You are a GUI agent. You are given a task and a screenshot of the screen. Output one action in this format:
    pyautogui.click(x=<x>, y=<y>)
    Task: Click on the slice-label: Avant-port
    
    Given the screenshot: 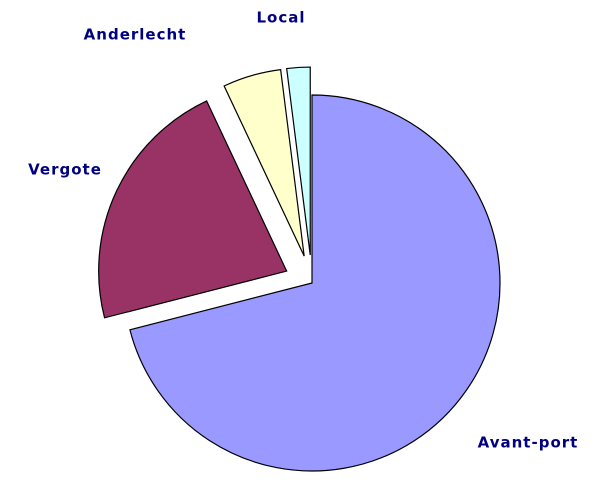 What is the action you would take?
    pyautogui.click(x=528, y=443)
    